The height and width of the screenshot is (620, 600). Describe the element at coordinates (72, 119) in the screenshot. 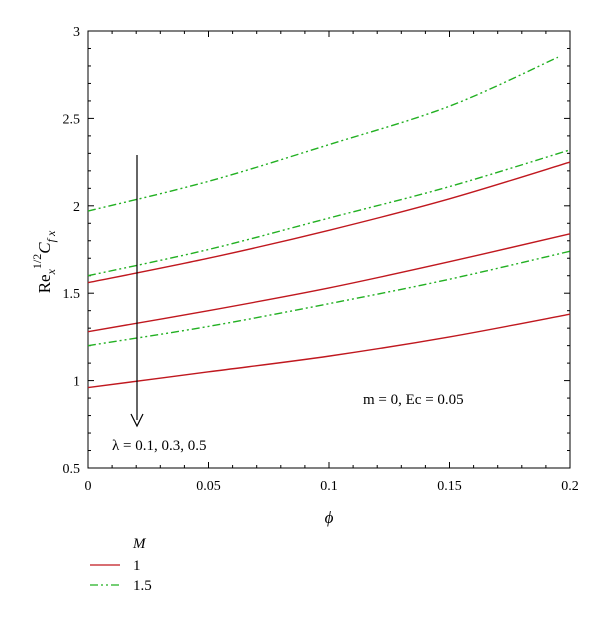

I see `y-tick-label: 2.5` at that location.